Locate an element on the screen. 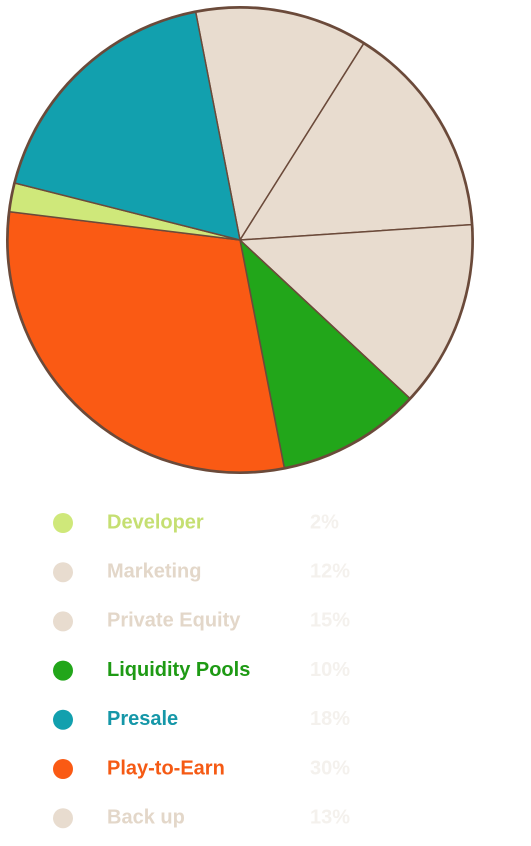  legend-value: 18% is located at coordinates (330, 719).